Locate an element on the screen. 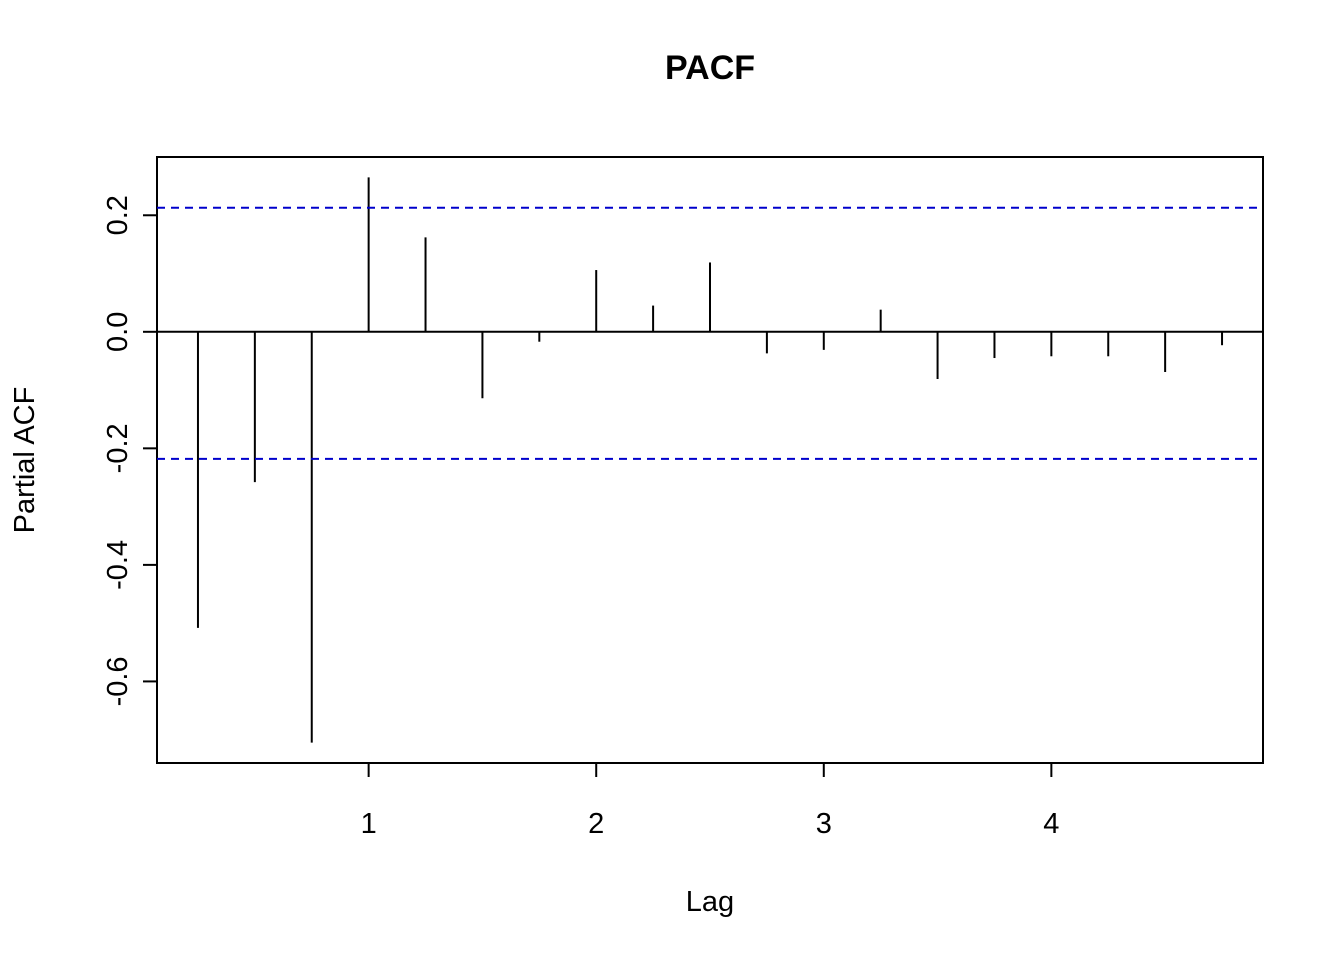  x-axis-label: Lag is located at coordinates (710, 902).